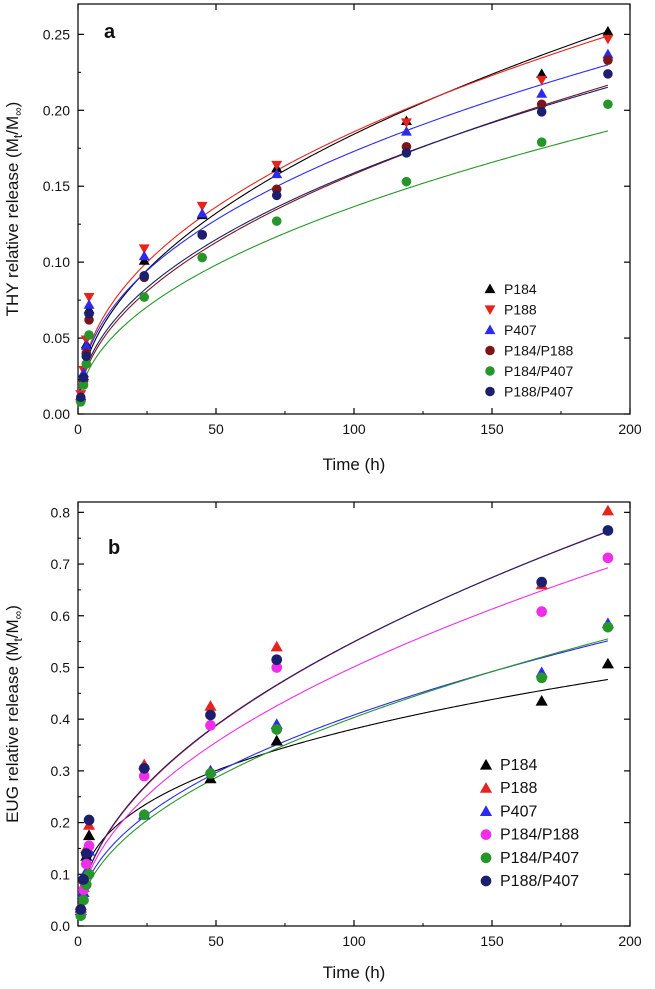  I want to click on legend-label: P188, so click(518, 788).